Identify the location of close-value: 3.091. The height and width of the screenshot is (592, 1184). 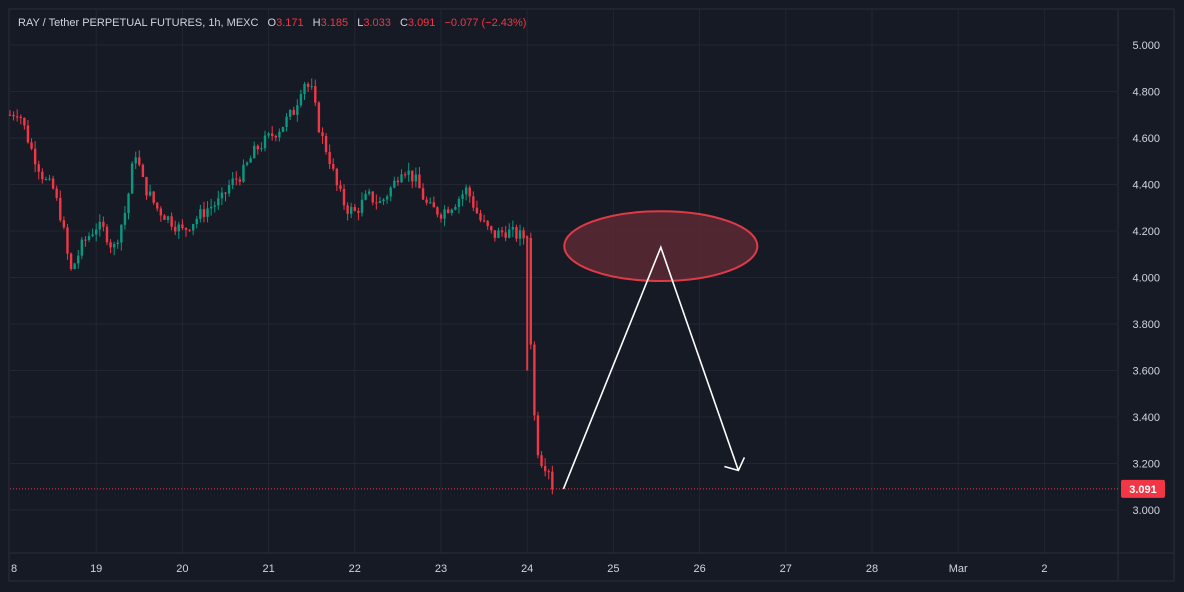
(421, 23).